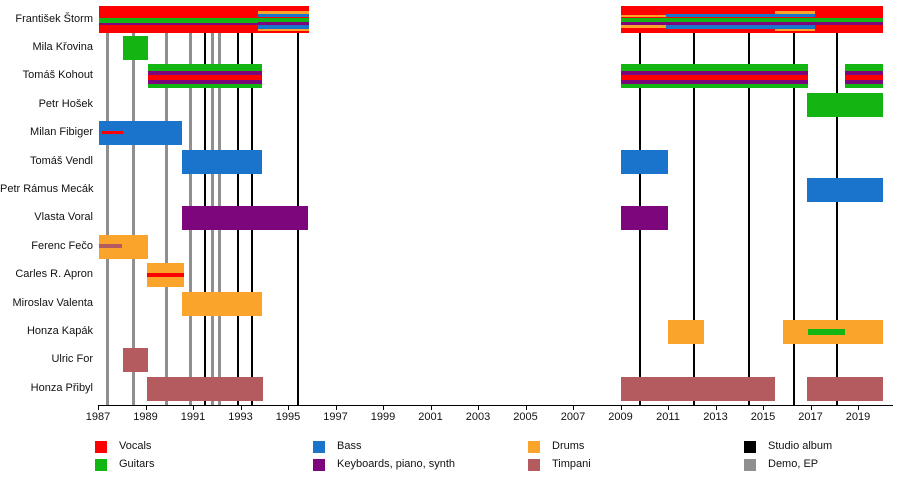  I want to click on legend-label: Bass, so click(349, 446).